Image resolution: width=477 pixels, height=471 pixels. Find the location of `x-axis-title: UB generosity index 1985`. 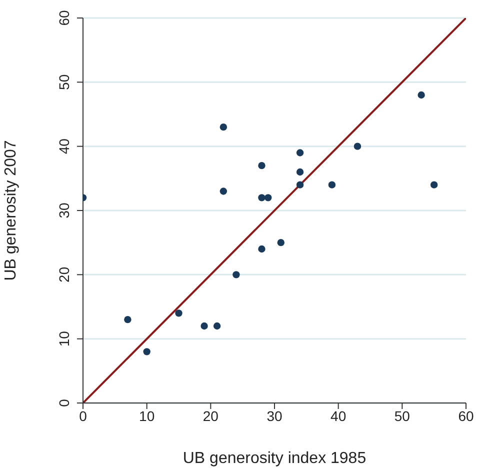

x-axis-title: UB generosity index 1985 is located at coordinates (274, 458).